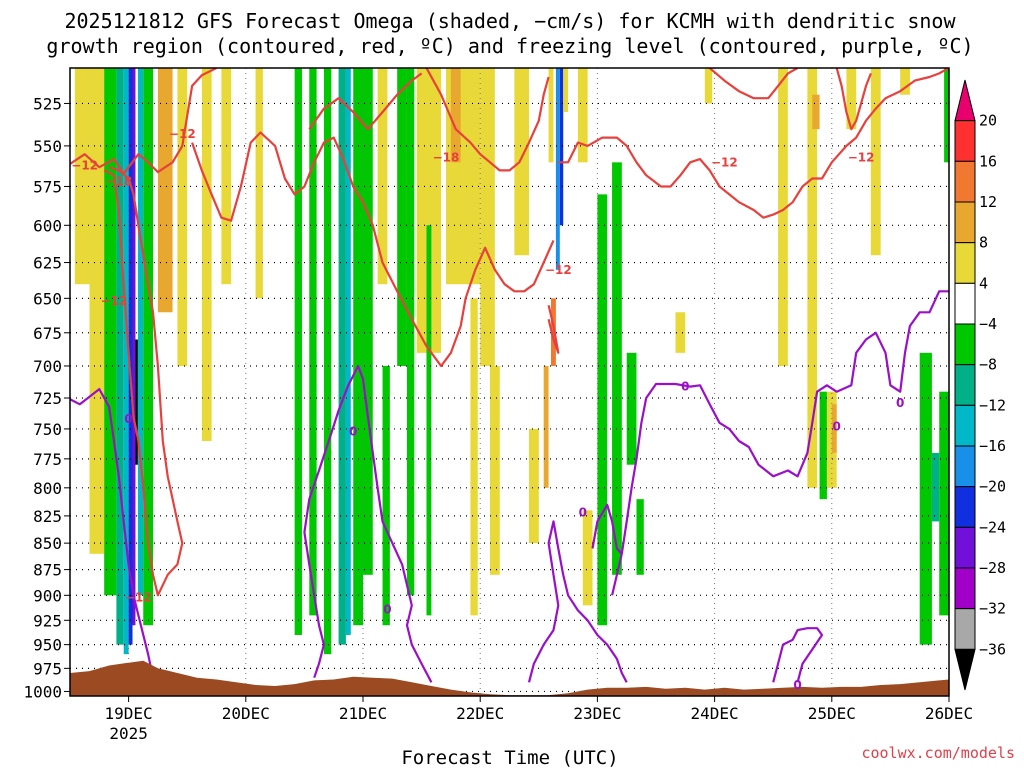 This screenshot has height=768, width=1024. I want to click on freezing-contour-label-2: 0, so click(387, 609).